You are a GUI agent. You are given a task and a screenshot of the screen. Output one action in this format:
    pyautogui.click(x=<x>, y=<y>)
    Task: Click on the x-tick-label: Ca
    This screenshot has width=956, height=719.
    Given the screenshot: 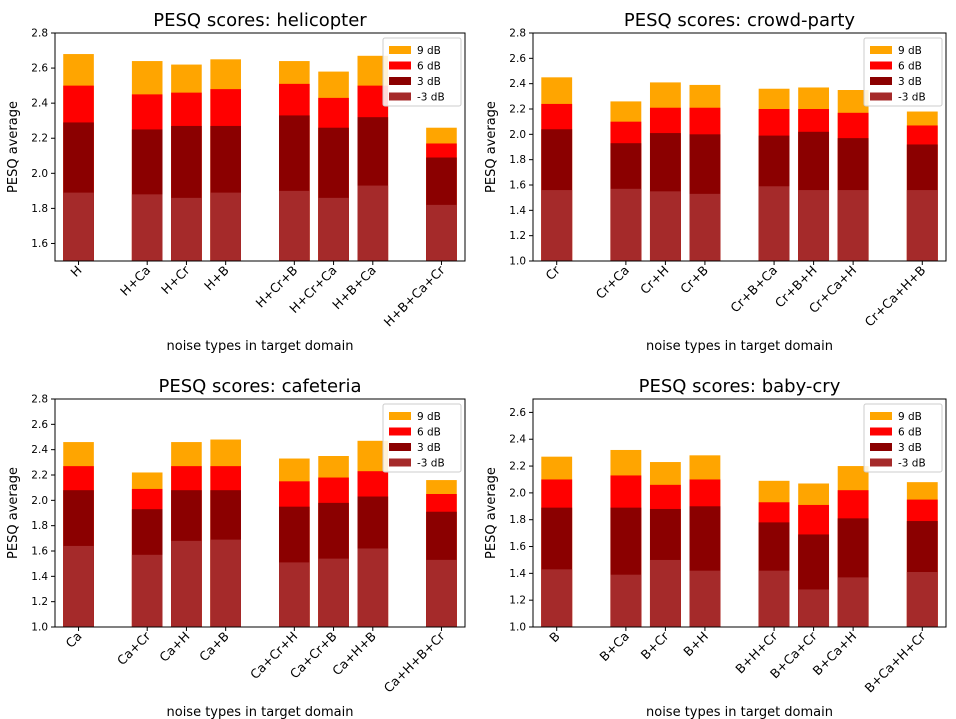 What is the action you would take?
    pyautogui.click(x=73, y=640)
    